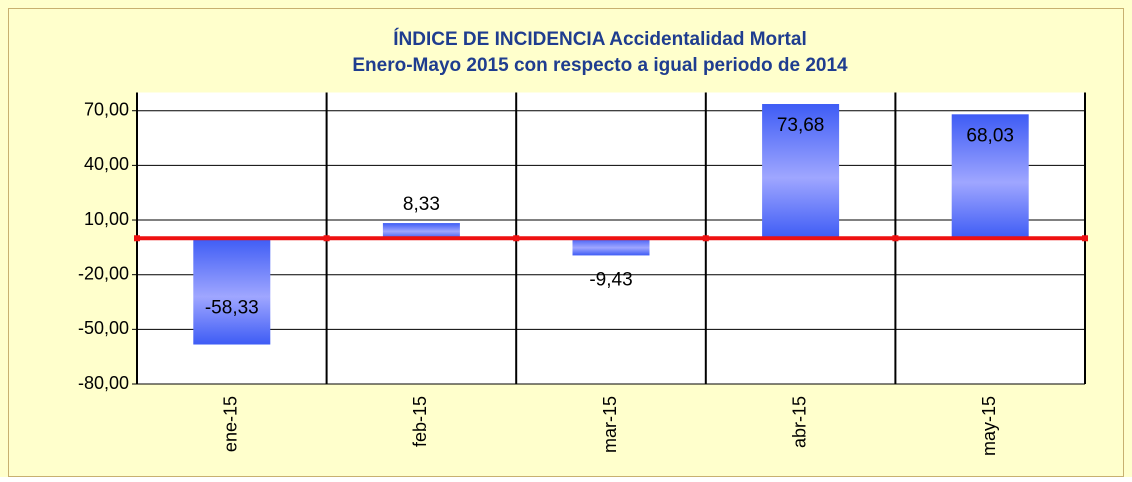 The image size is (1132, 482). I want to click on x-tick-label: abr-15, so click(799, 422).